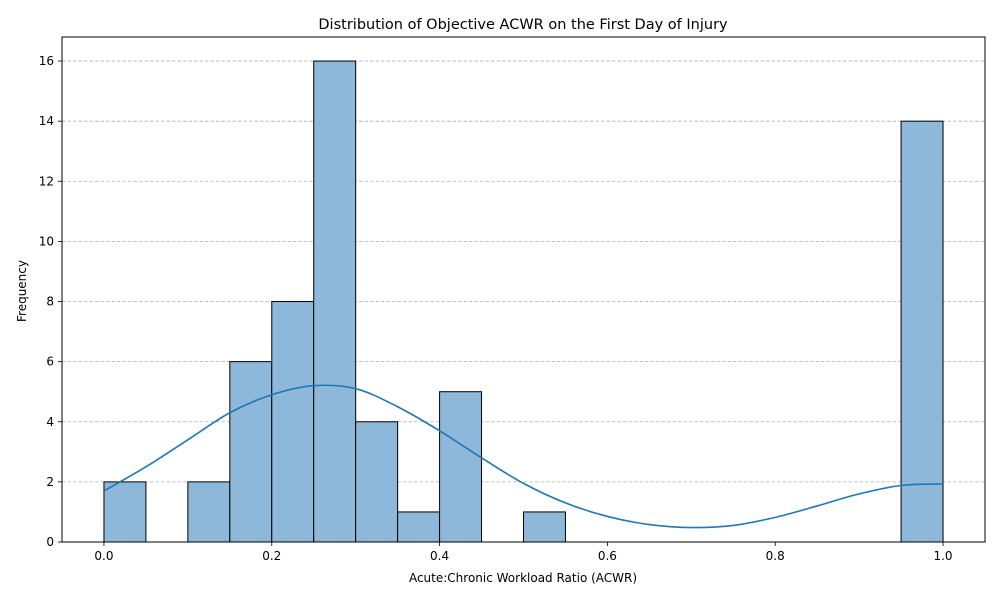 This screenshot has height=600, width=1000. What do you see at coordinates (50, 542) in the screenshot?
I see `y-tick-label-0: 0` at bounding box center [50, 542].